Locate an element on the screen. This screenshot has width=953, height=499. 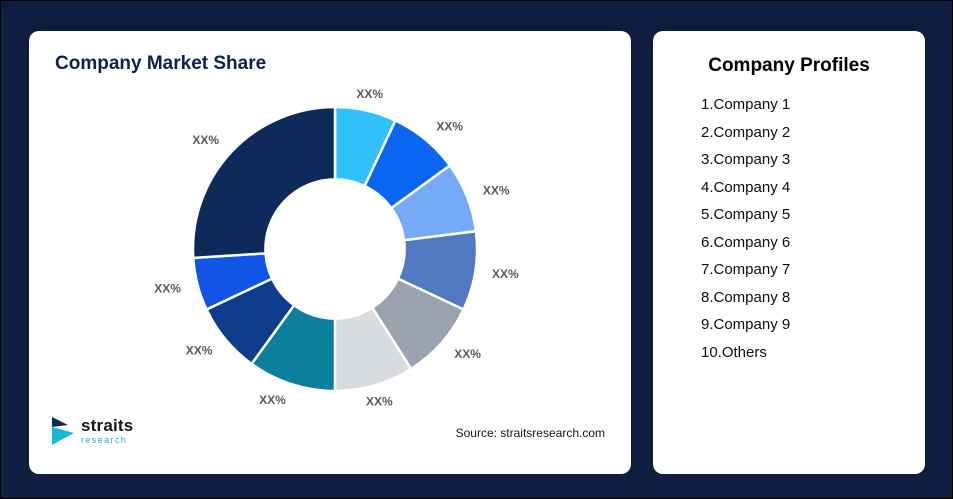
list-item: 5.Company 5 is located at coordinates (746, 214).